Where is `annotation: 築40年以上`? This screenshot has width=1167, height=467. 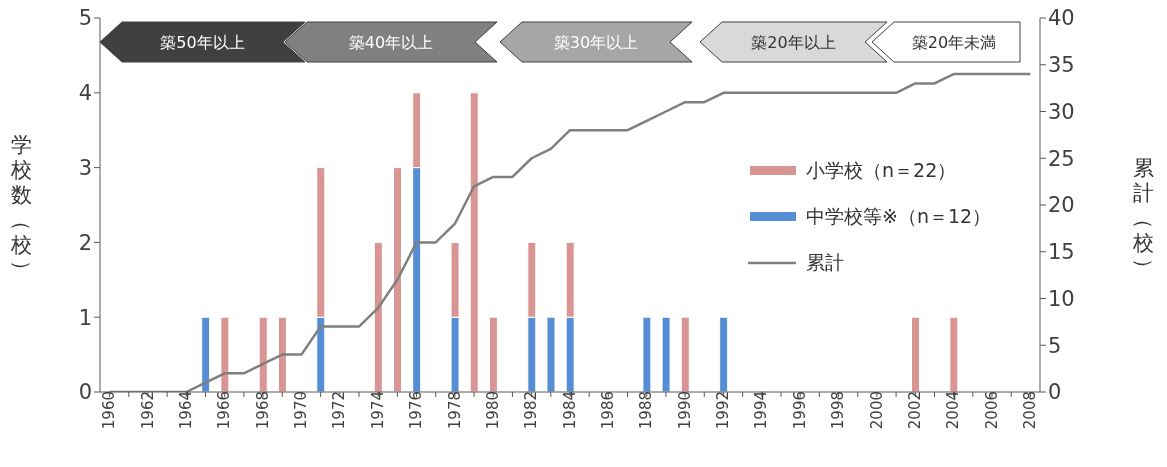 annotation: 築40年以上 is located at coordinates (391, 42).